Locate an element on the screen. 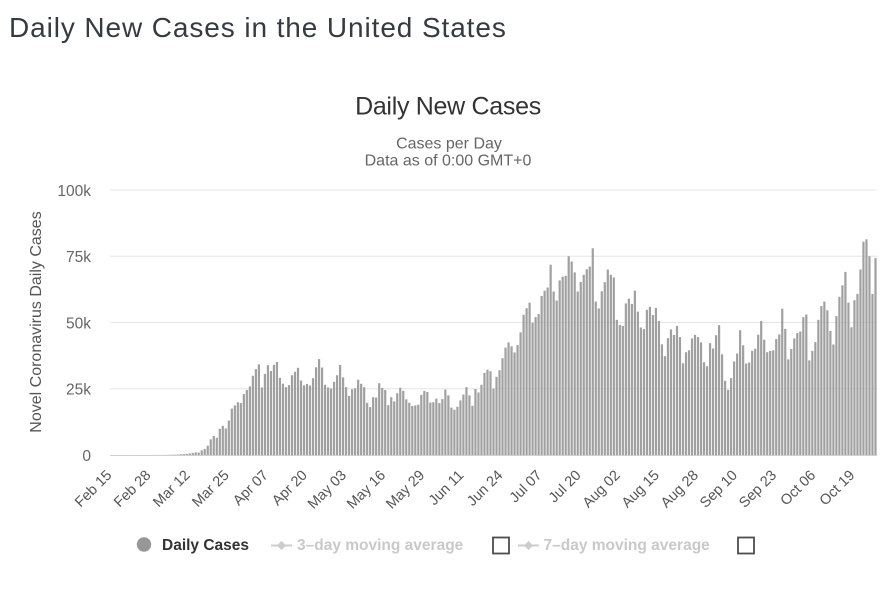 This screenshot has height=595, width=888. svg-text: 50k is located at coordinates (78, 323).